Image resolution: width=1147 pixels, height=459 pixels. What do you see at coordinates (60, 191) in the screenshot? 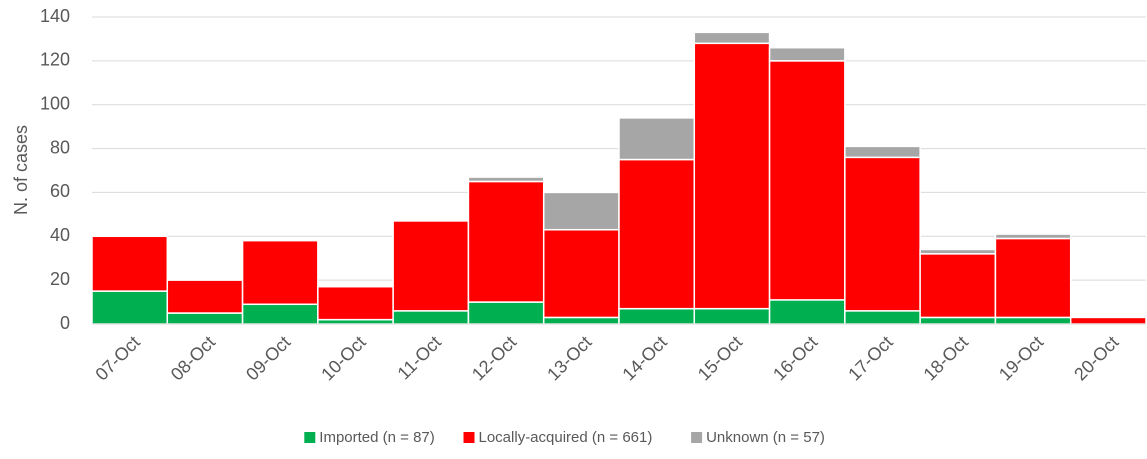
I see `y-tick-label: 60` at bounding box center [60, 191].